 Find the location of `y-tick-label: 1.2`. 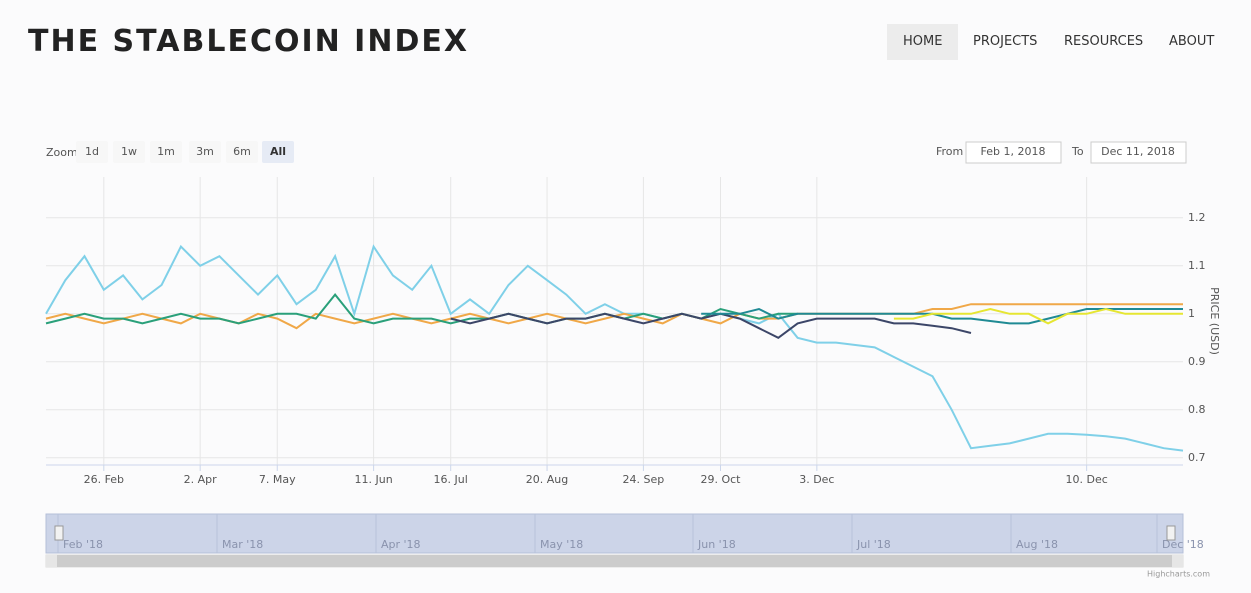

y-tick-label: 1.2 is located at coordinates (1197, 217).